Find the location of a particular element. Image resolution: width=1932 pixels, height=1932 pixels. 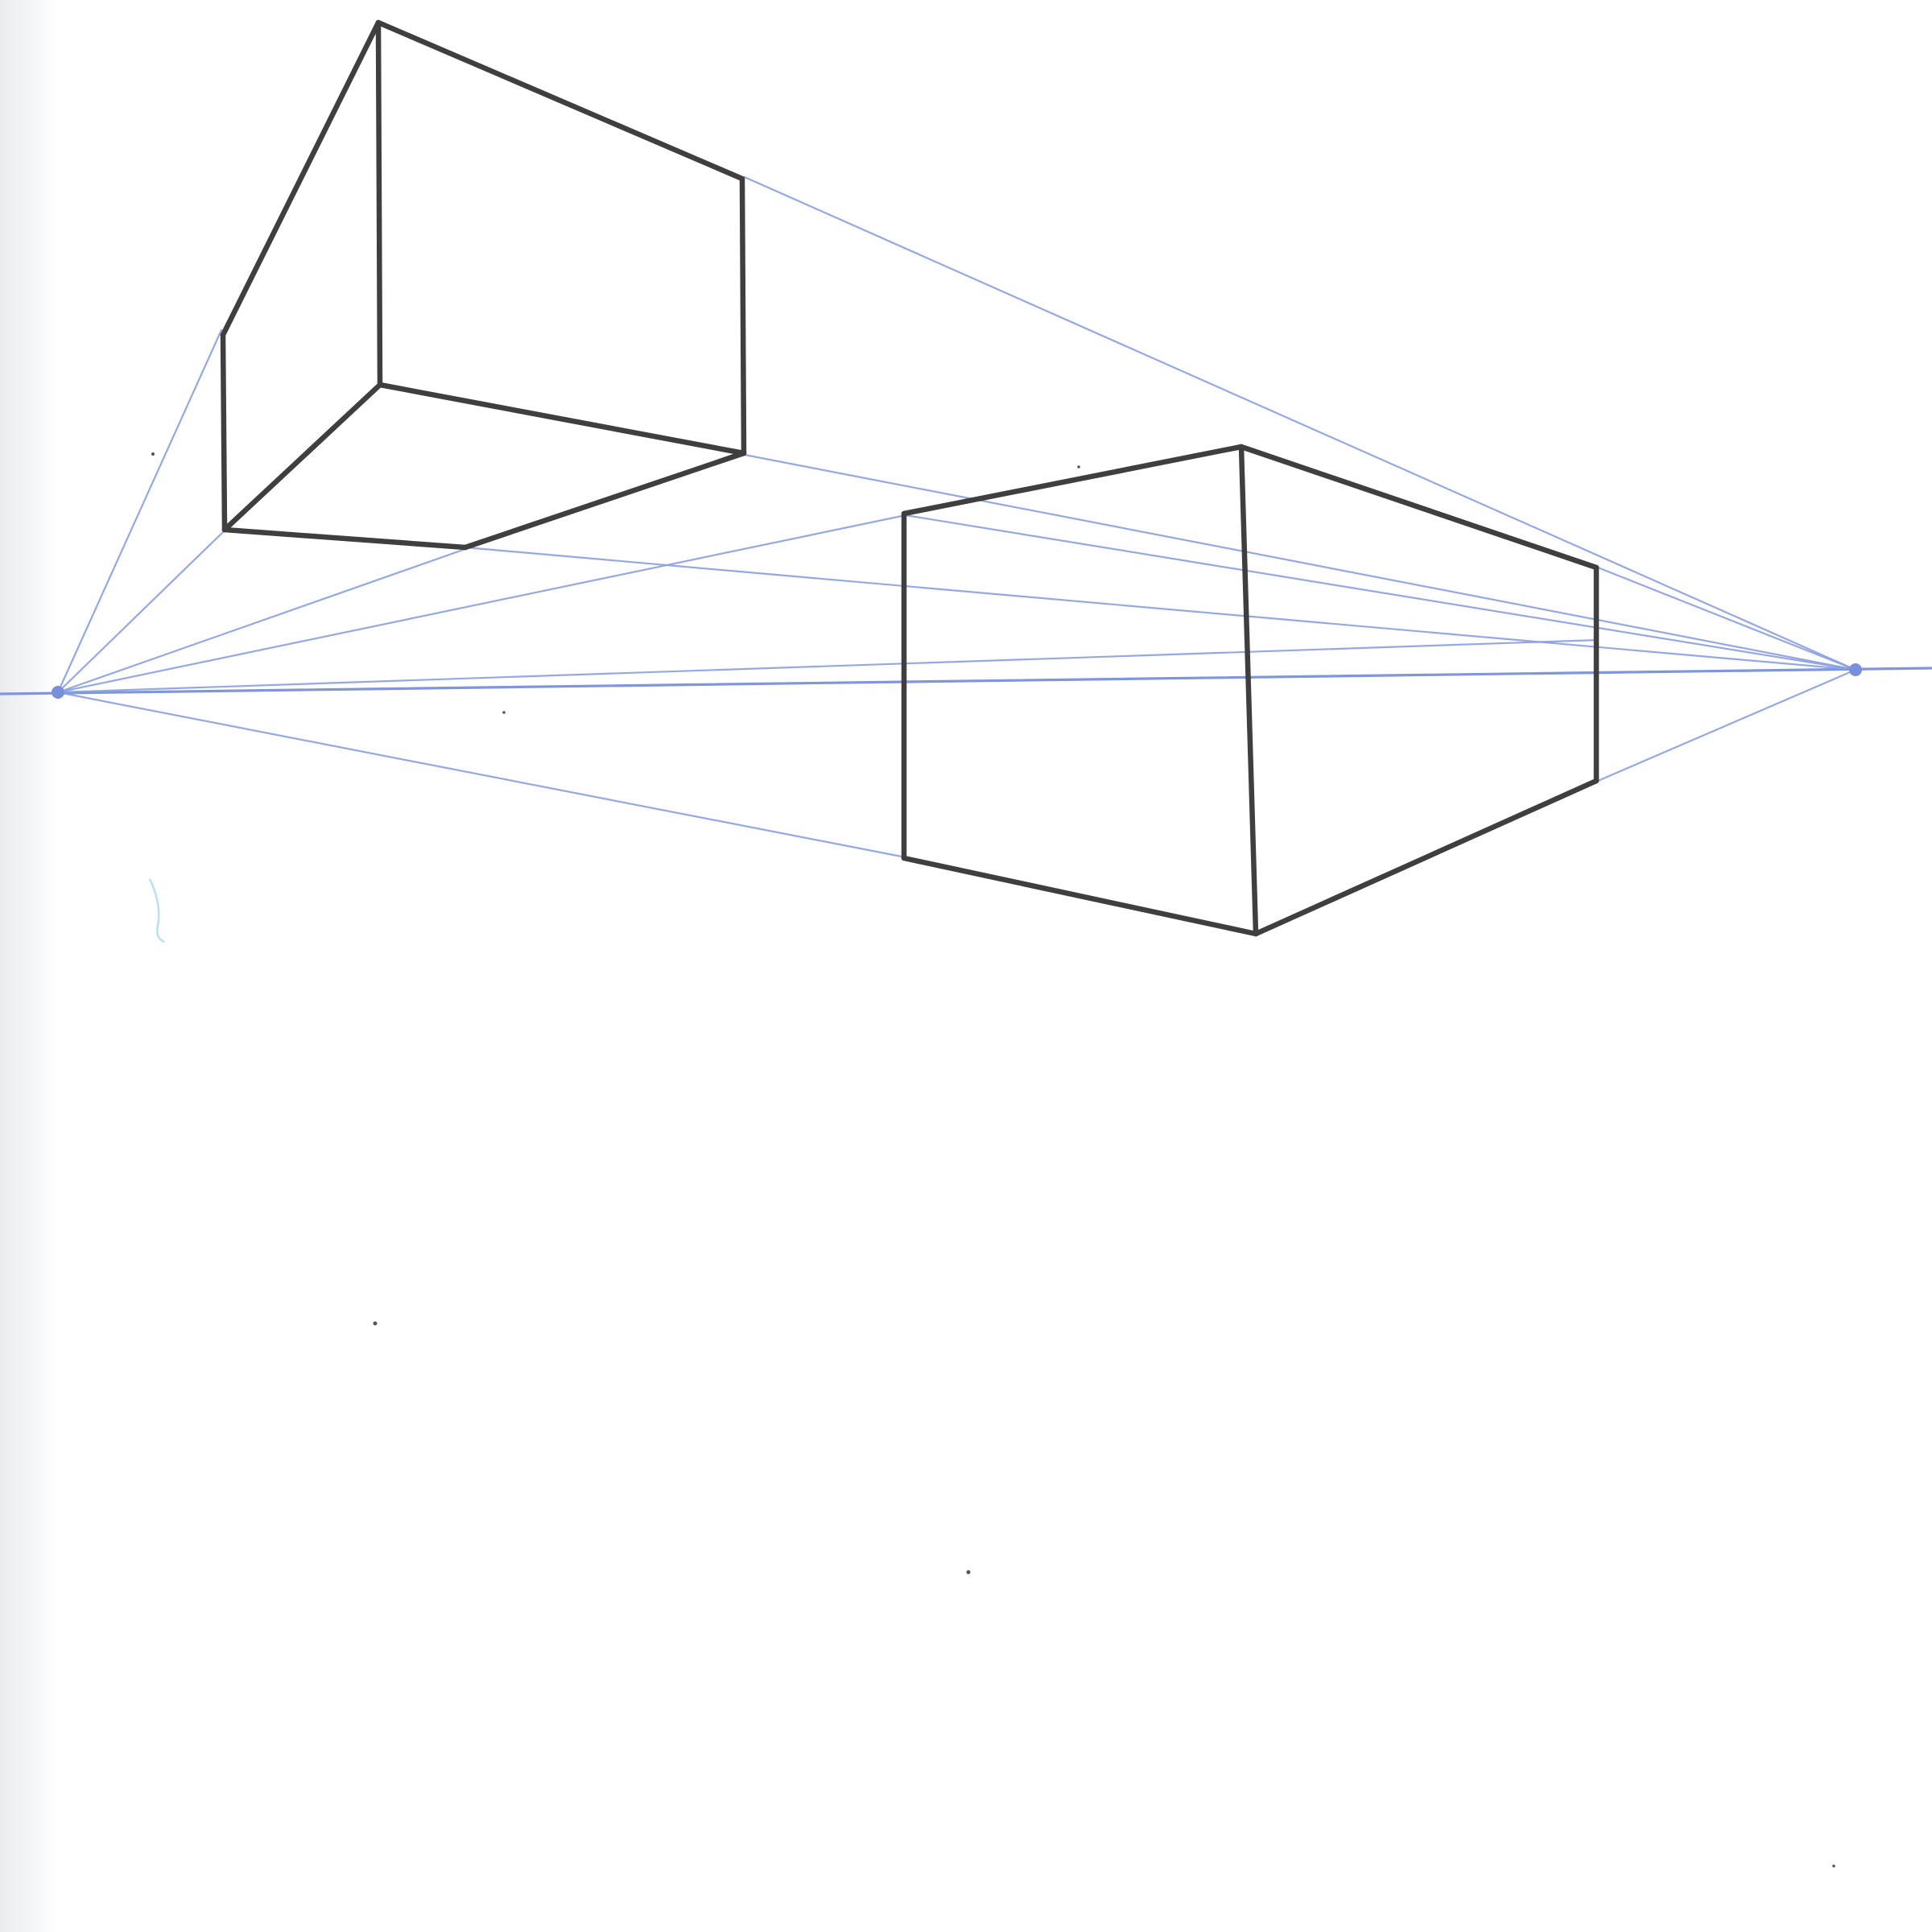

paper-shadow-edge is located at coordinates (28, 966).